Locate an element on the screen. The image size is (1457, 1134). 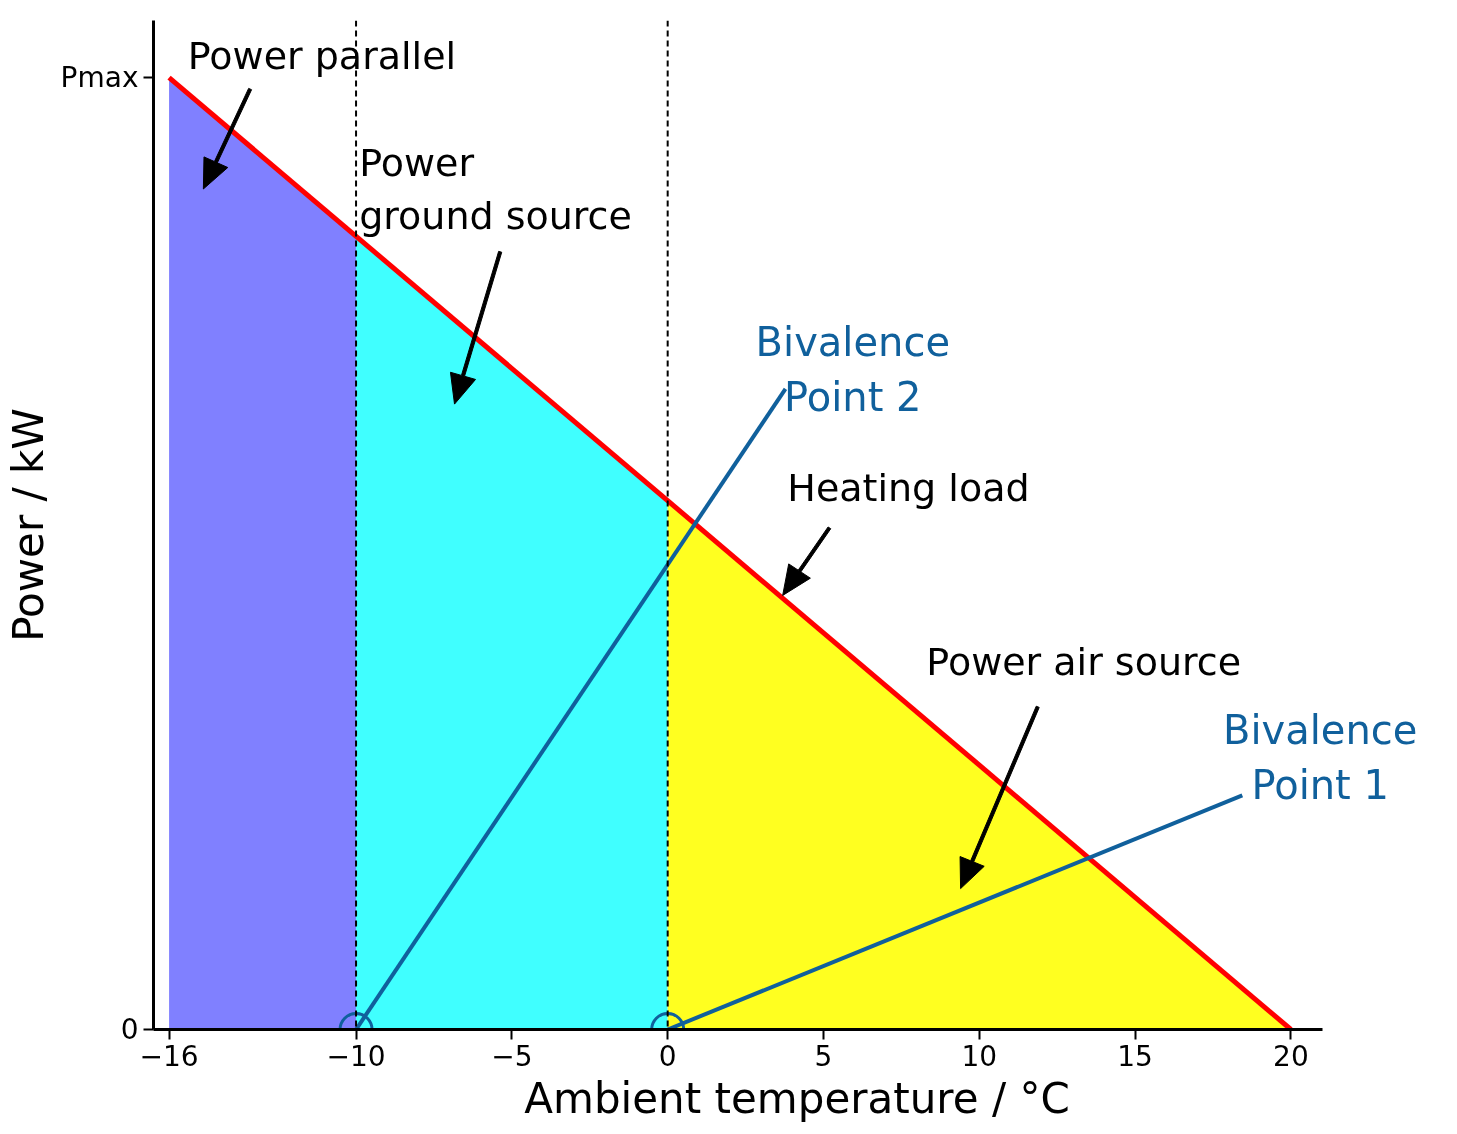
annotation: Power parallel is located at coordinates (322, 55).